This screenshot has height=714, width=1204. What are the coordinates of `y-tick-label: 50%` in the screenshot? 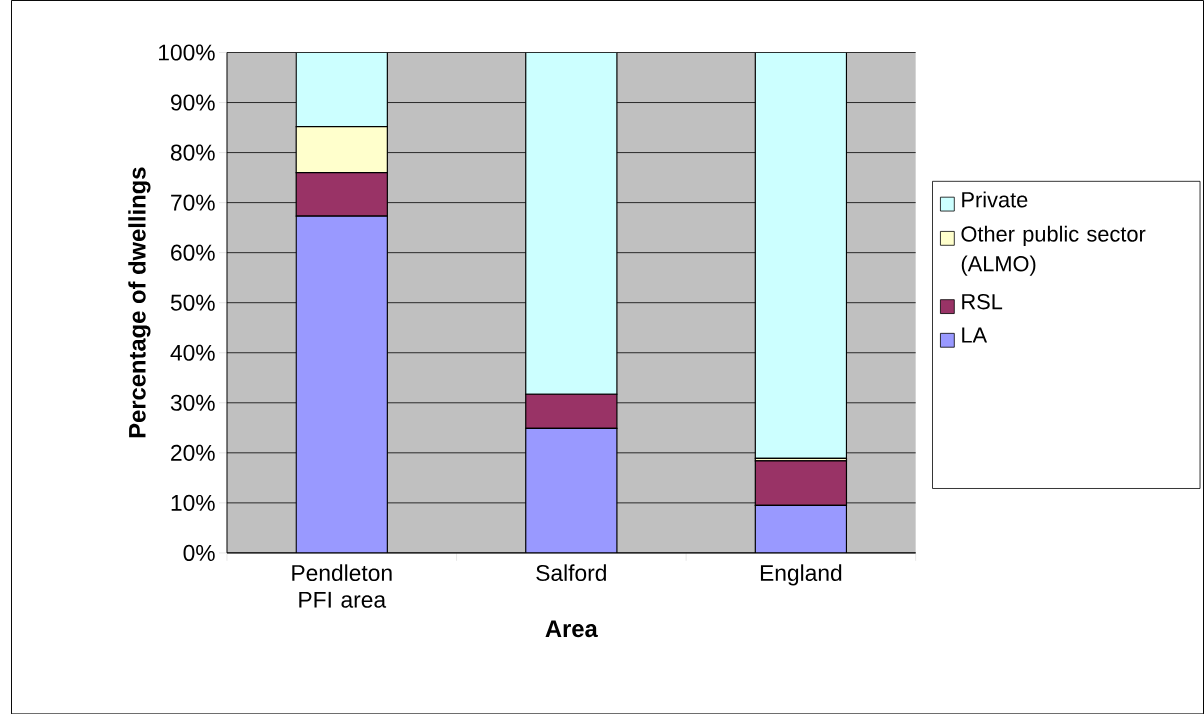 It's located at (192, 302).